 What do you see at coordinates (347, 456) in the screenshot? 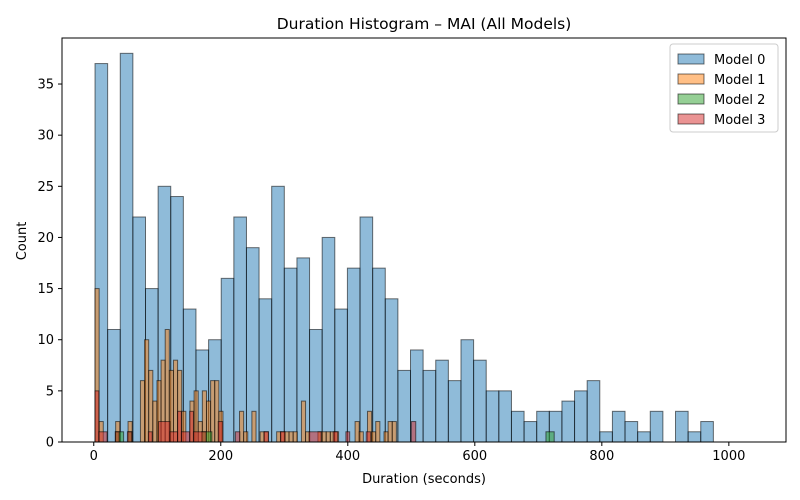
I see `x-tick-label-400: 400` at bounding box center [347, 456].